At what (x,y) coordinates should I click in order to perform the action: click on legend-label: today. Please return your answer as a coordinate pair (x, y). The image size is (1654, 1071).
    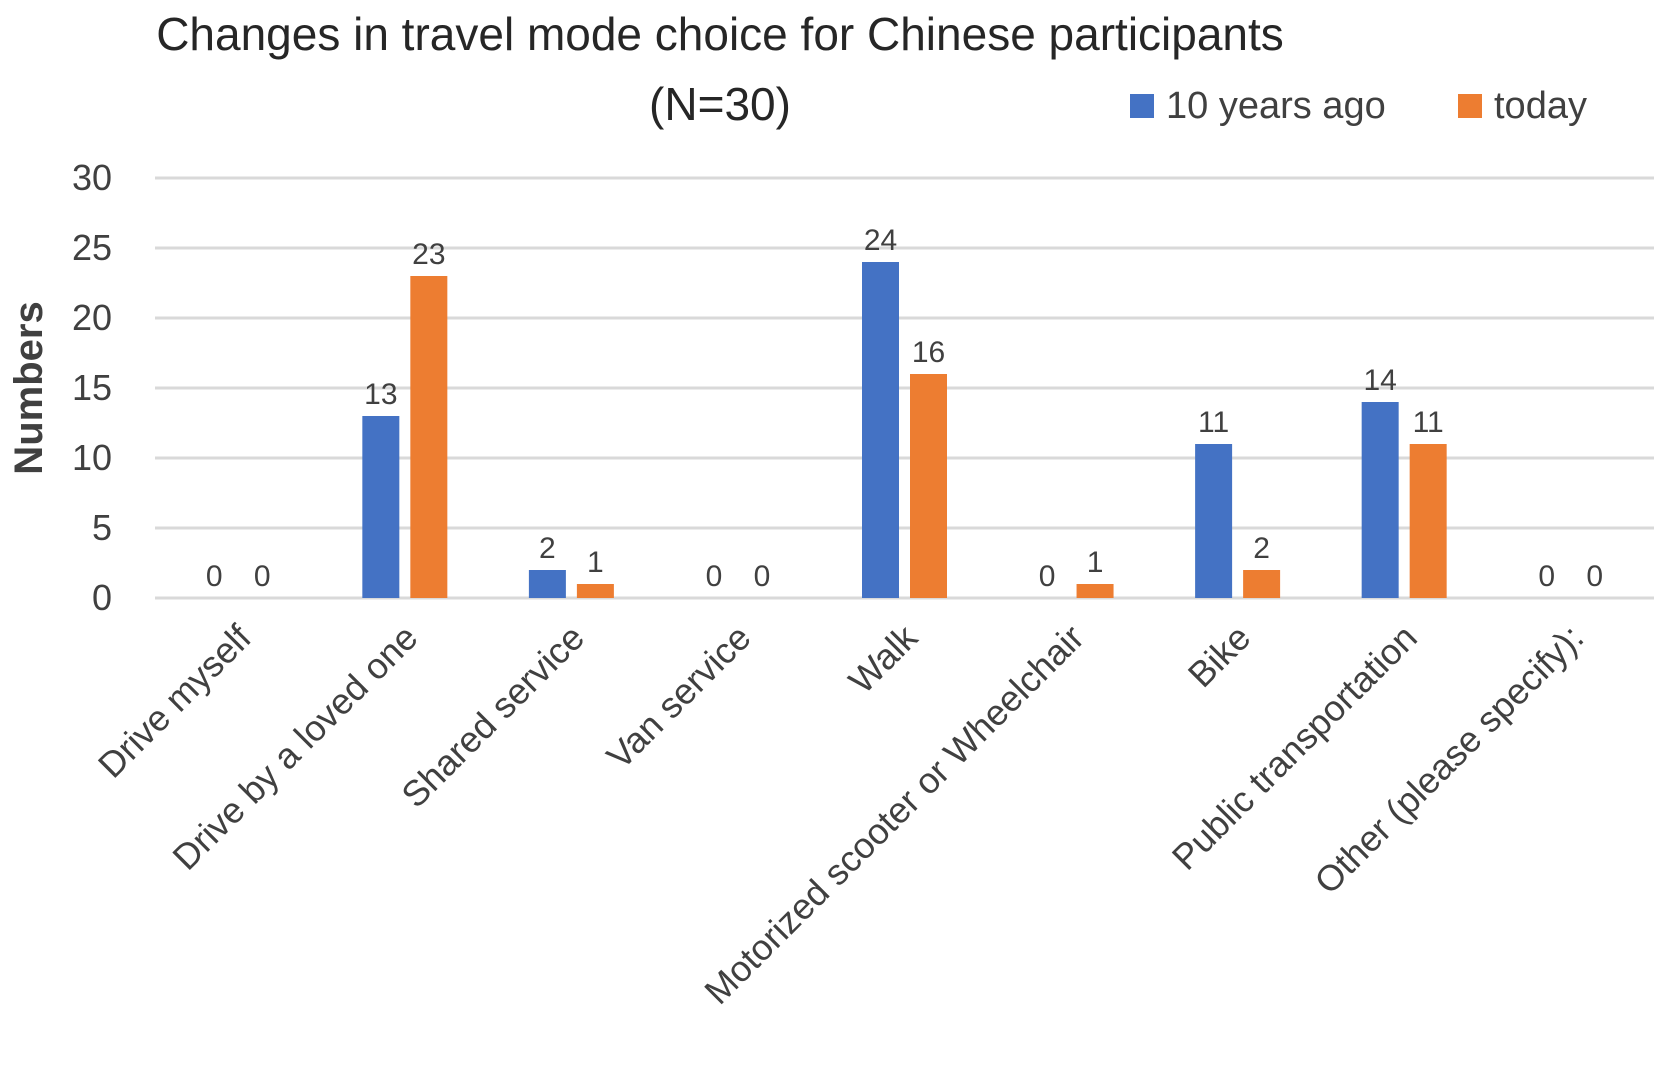
    Looking at the image, I should click on (1540, 106).